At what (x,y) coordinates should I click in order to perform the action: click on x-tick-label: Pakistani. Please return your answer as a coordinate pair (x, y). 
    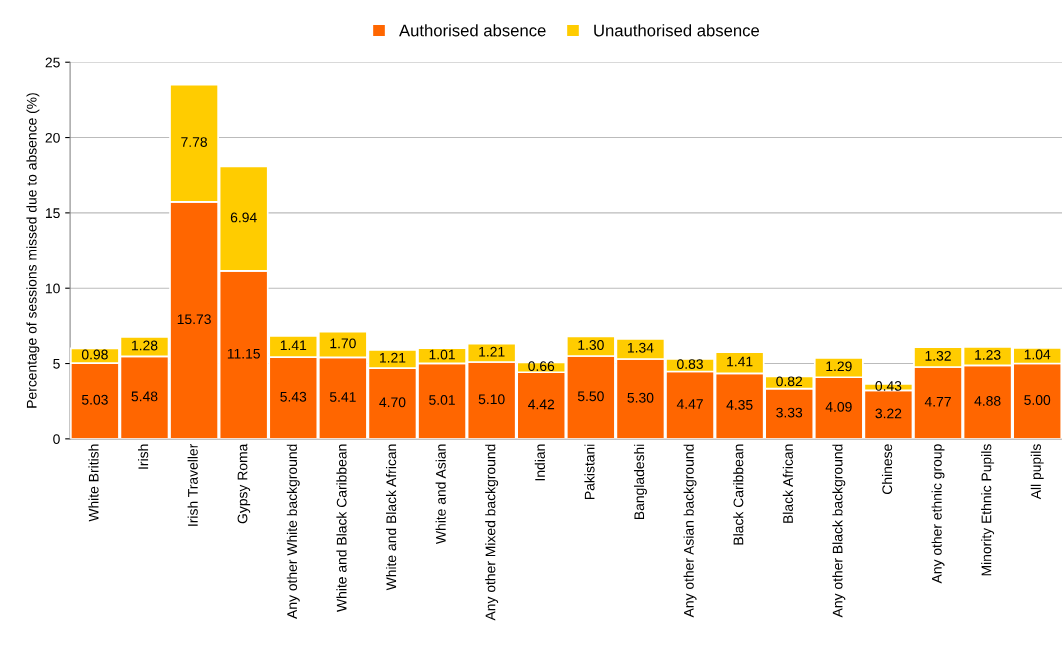
    Looking at the image, I should click on (589, 471).